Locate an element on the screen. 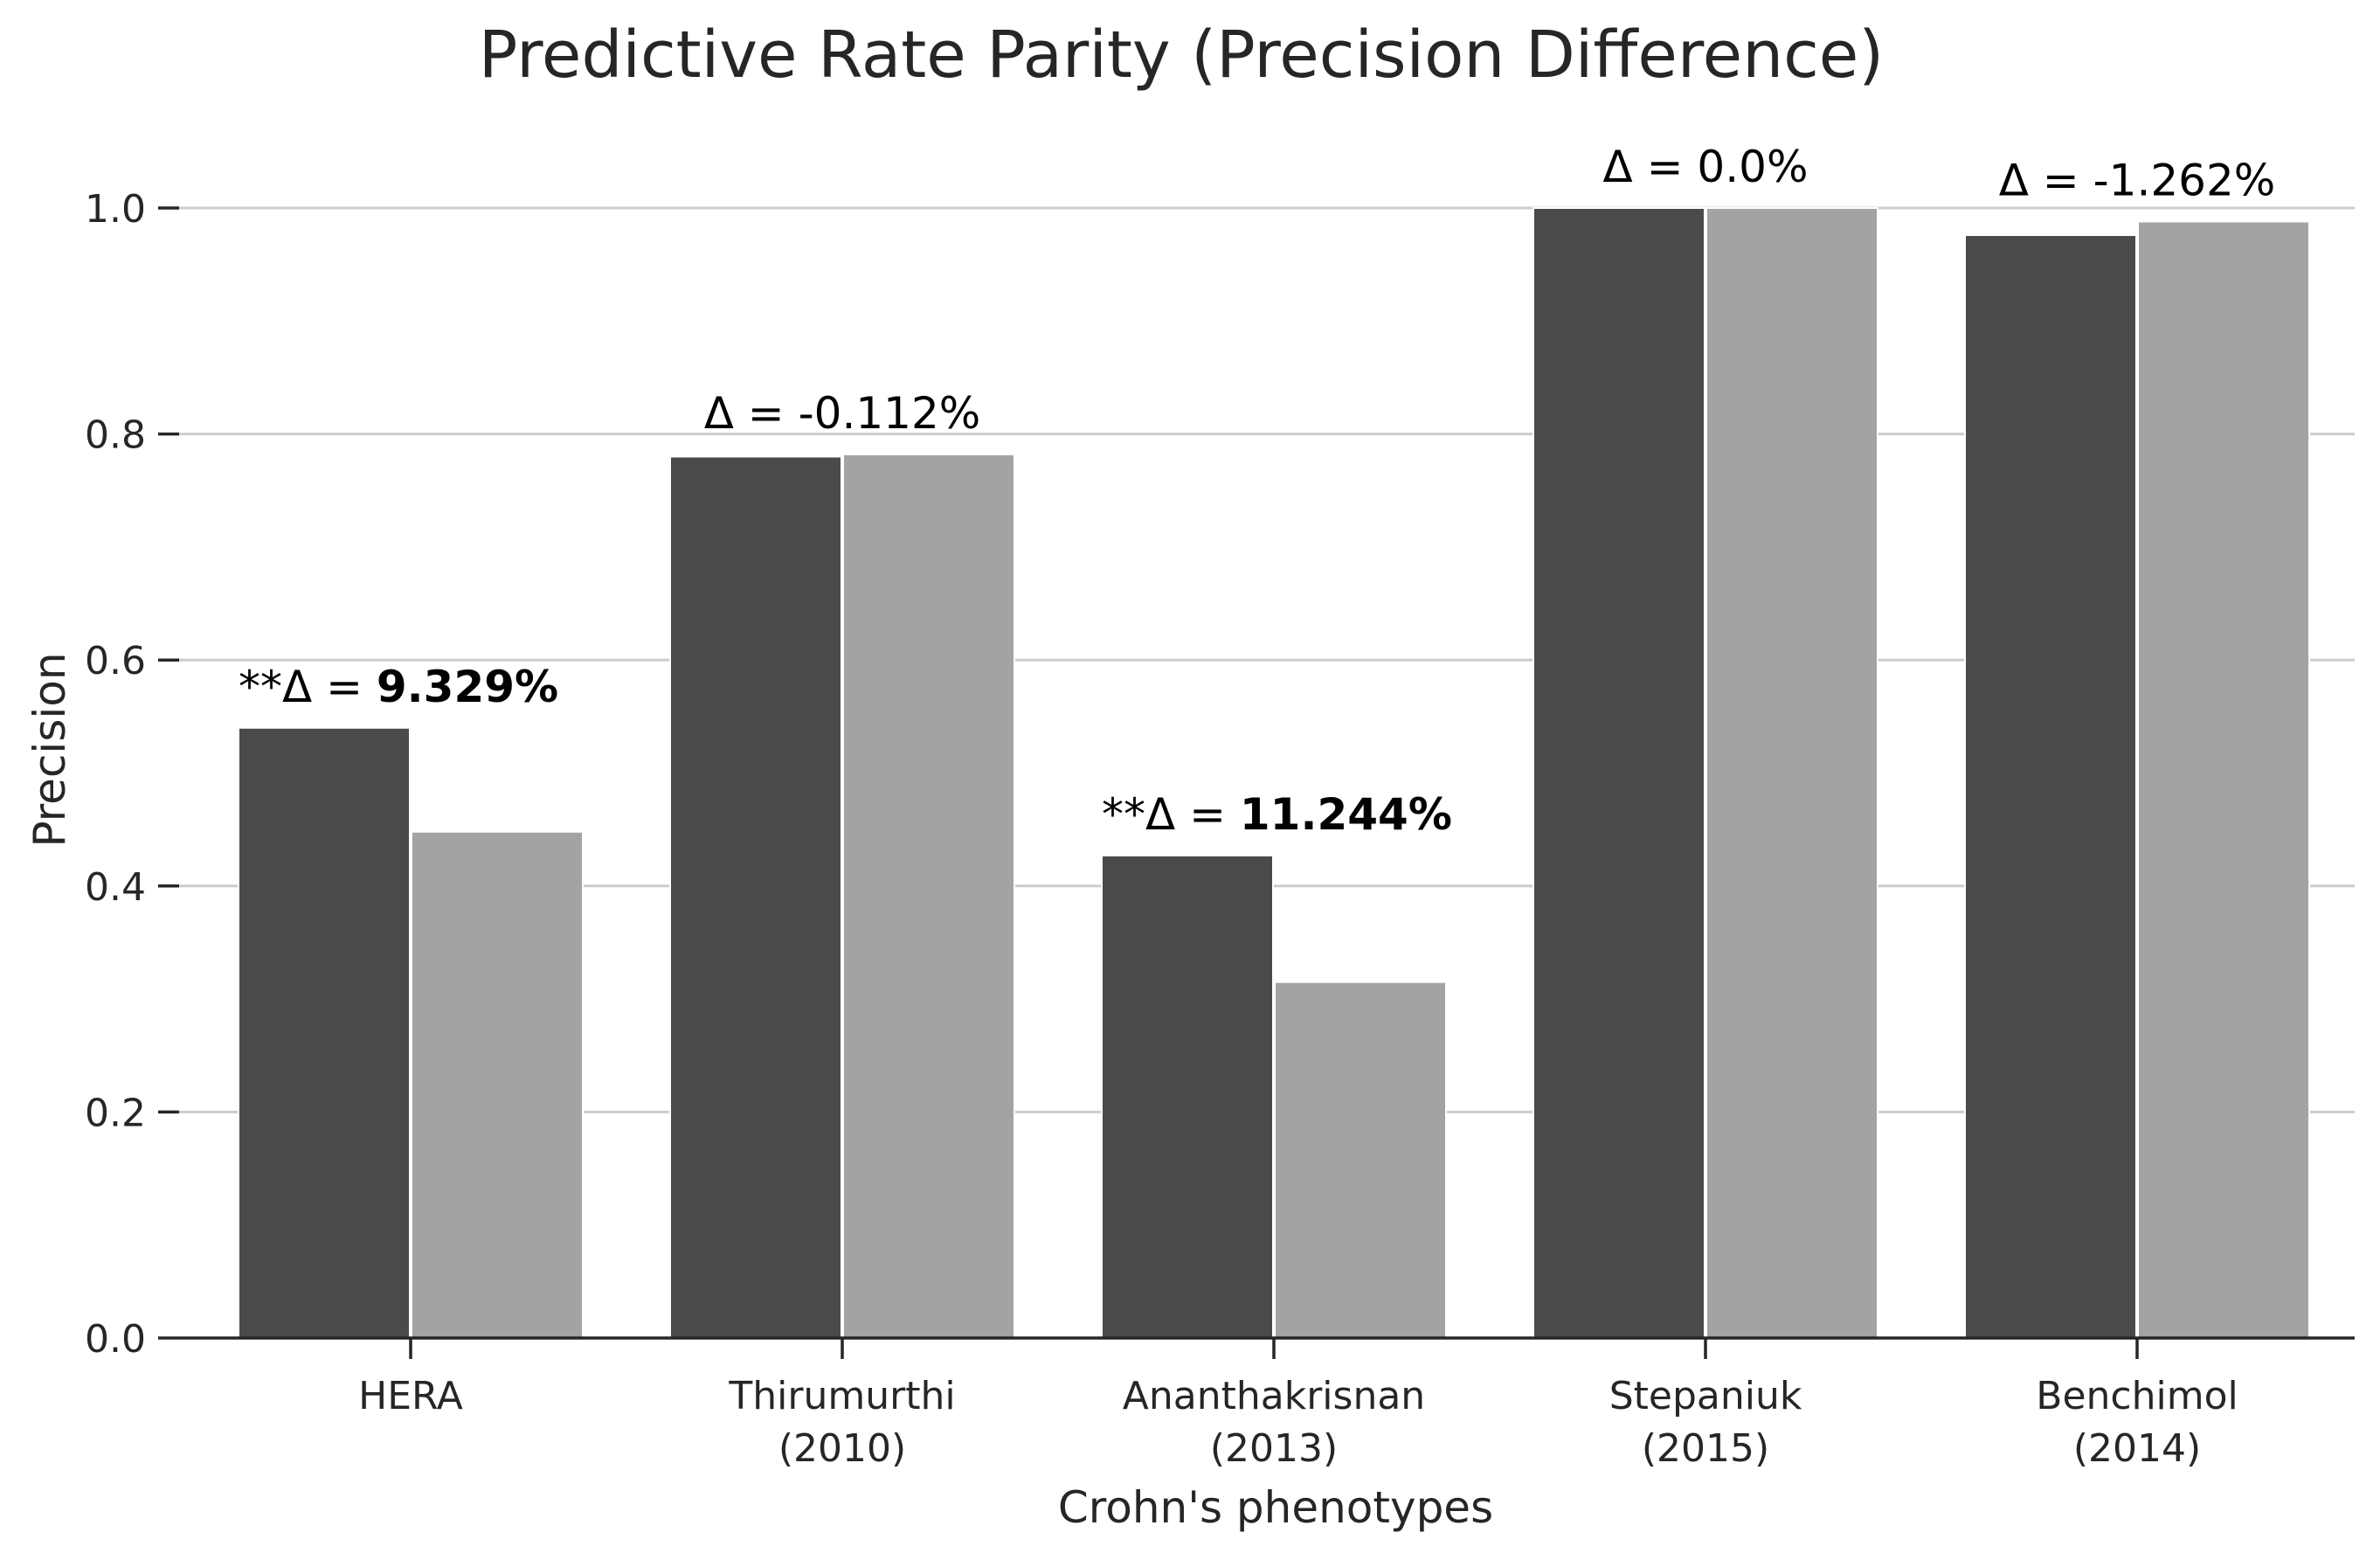 This screenshot has height=1560, width=2380. x-tick-label: Thirumurthi is located at coordinates (841, 1396).